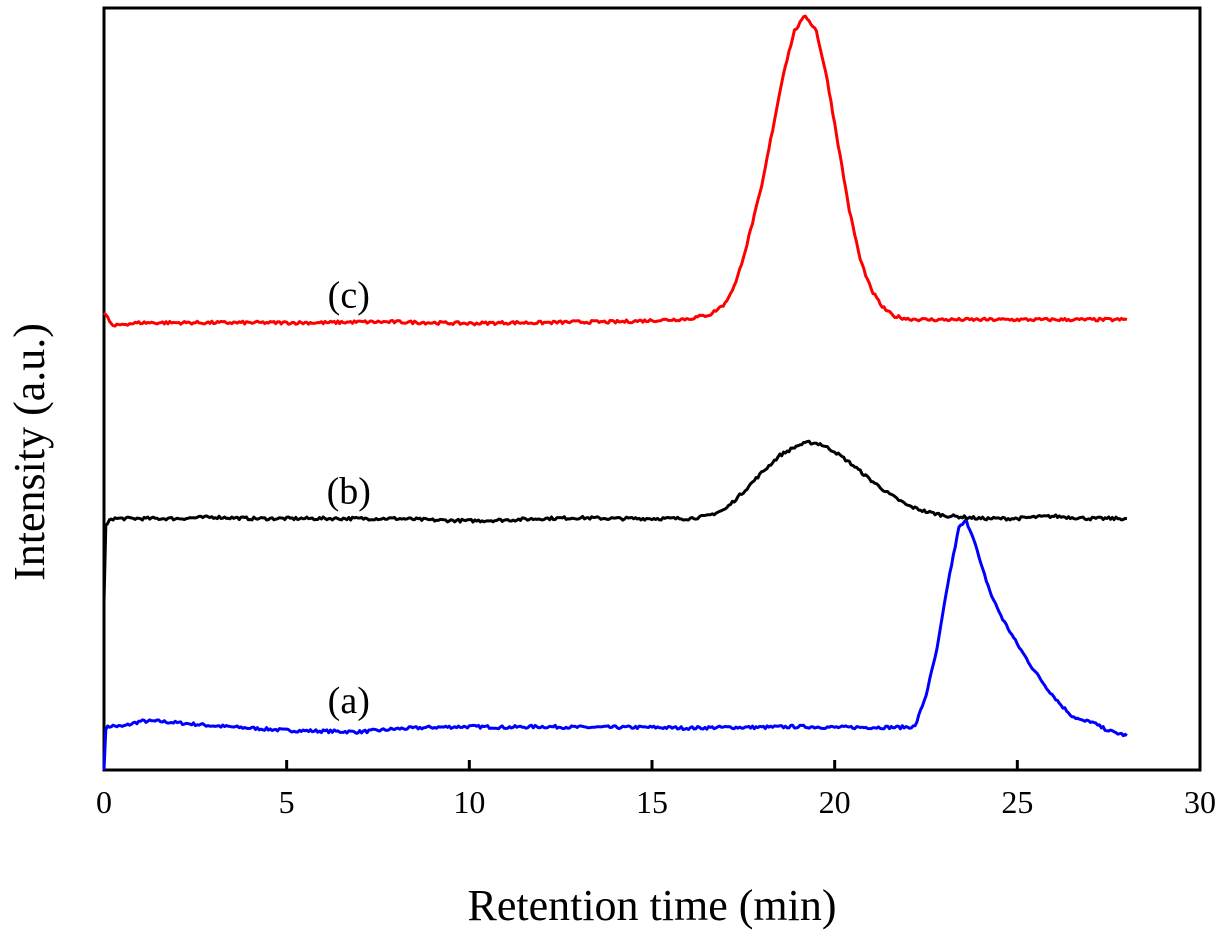 The height and width of the screenshot is (933, 1228). Describe the element at coordinates (651, 905) in the screenshot. I see `x-axis-label: Retention time (min)` at that location.